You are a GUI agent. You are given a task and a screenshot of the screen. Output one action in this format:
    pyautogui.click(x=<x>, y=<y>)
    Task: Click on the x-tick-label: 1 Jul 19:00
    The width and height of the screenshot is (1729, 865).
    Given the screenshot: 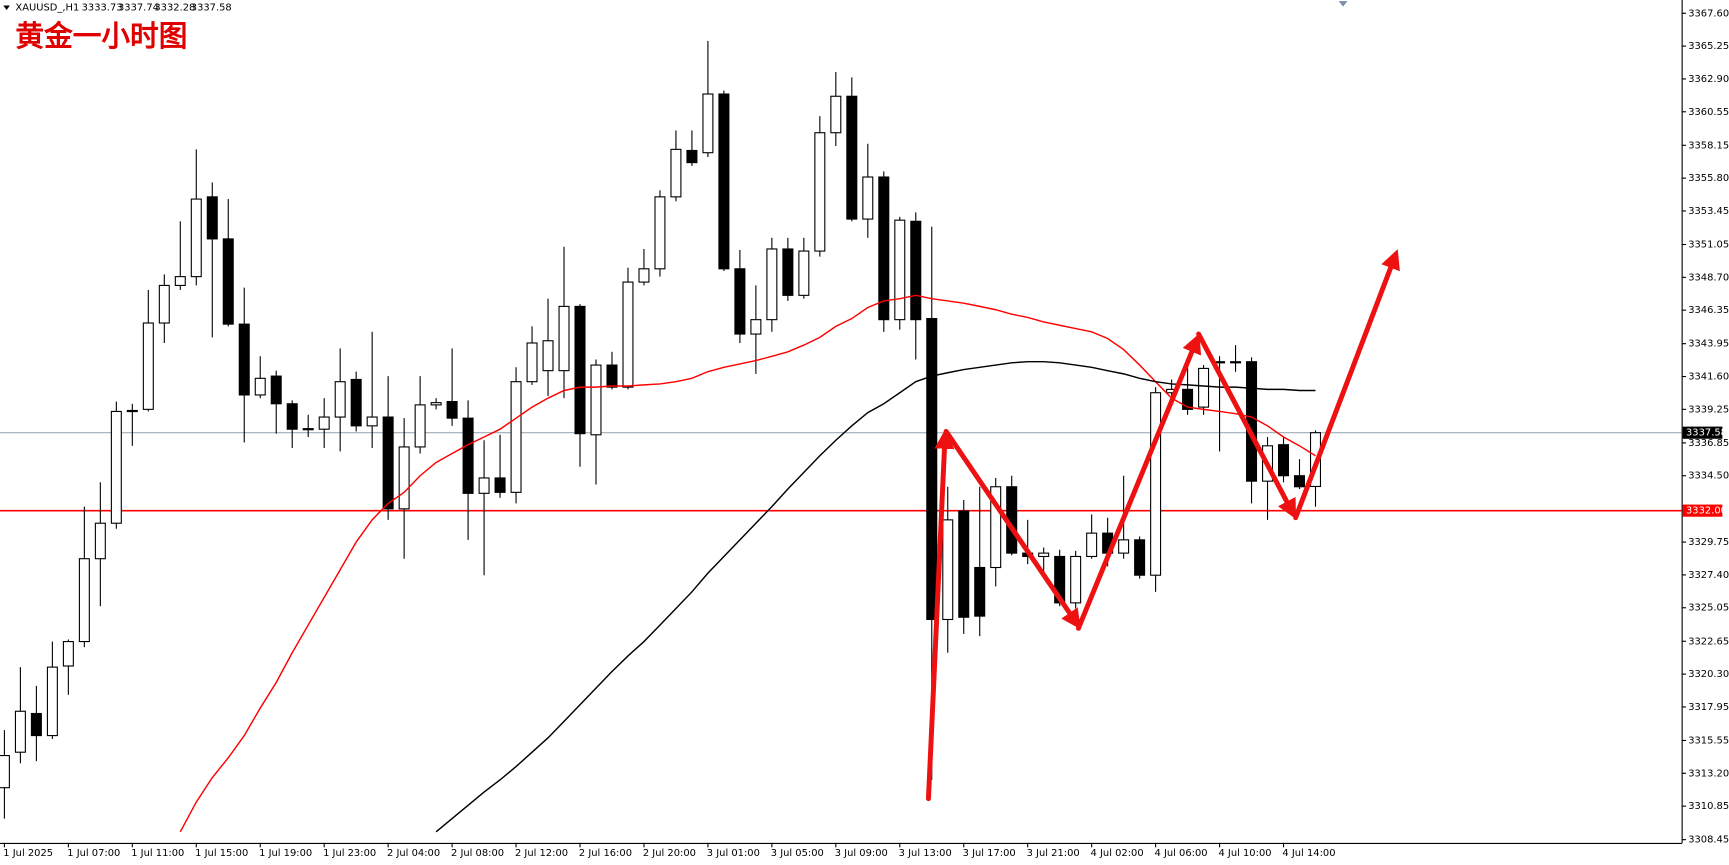 What is the action you would take?
    pyautogui.click(x=285, y=853)
    